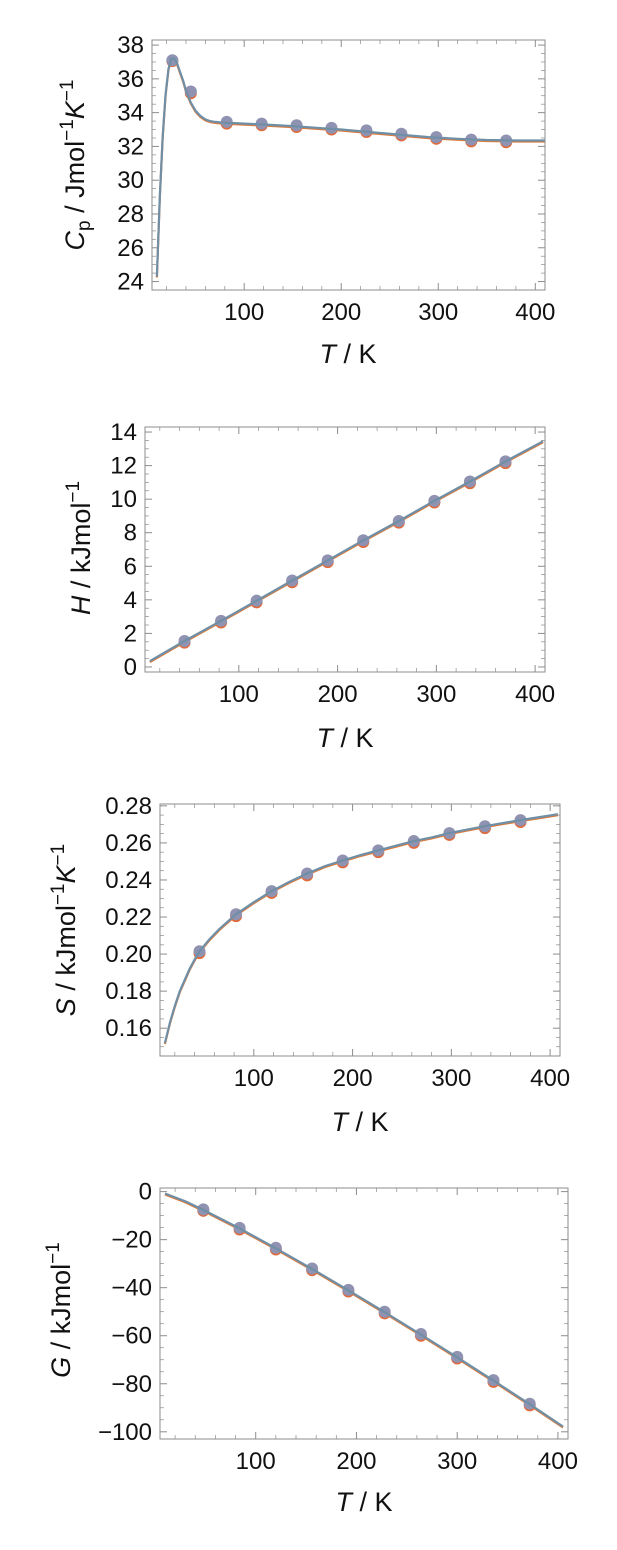 This screenshot has height=1550, width=617. I want to click on h-fit-curve, so click(346, 551).